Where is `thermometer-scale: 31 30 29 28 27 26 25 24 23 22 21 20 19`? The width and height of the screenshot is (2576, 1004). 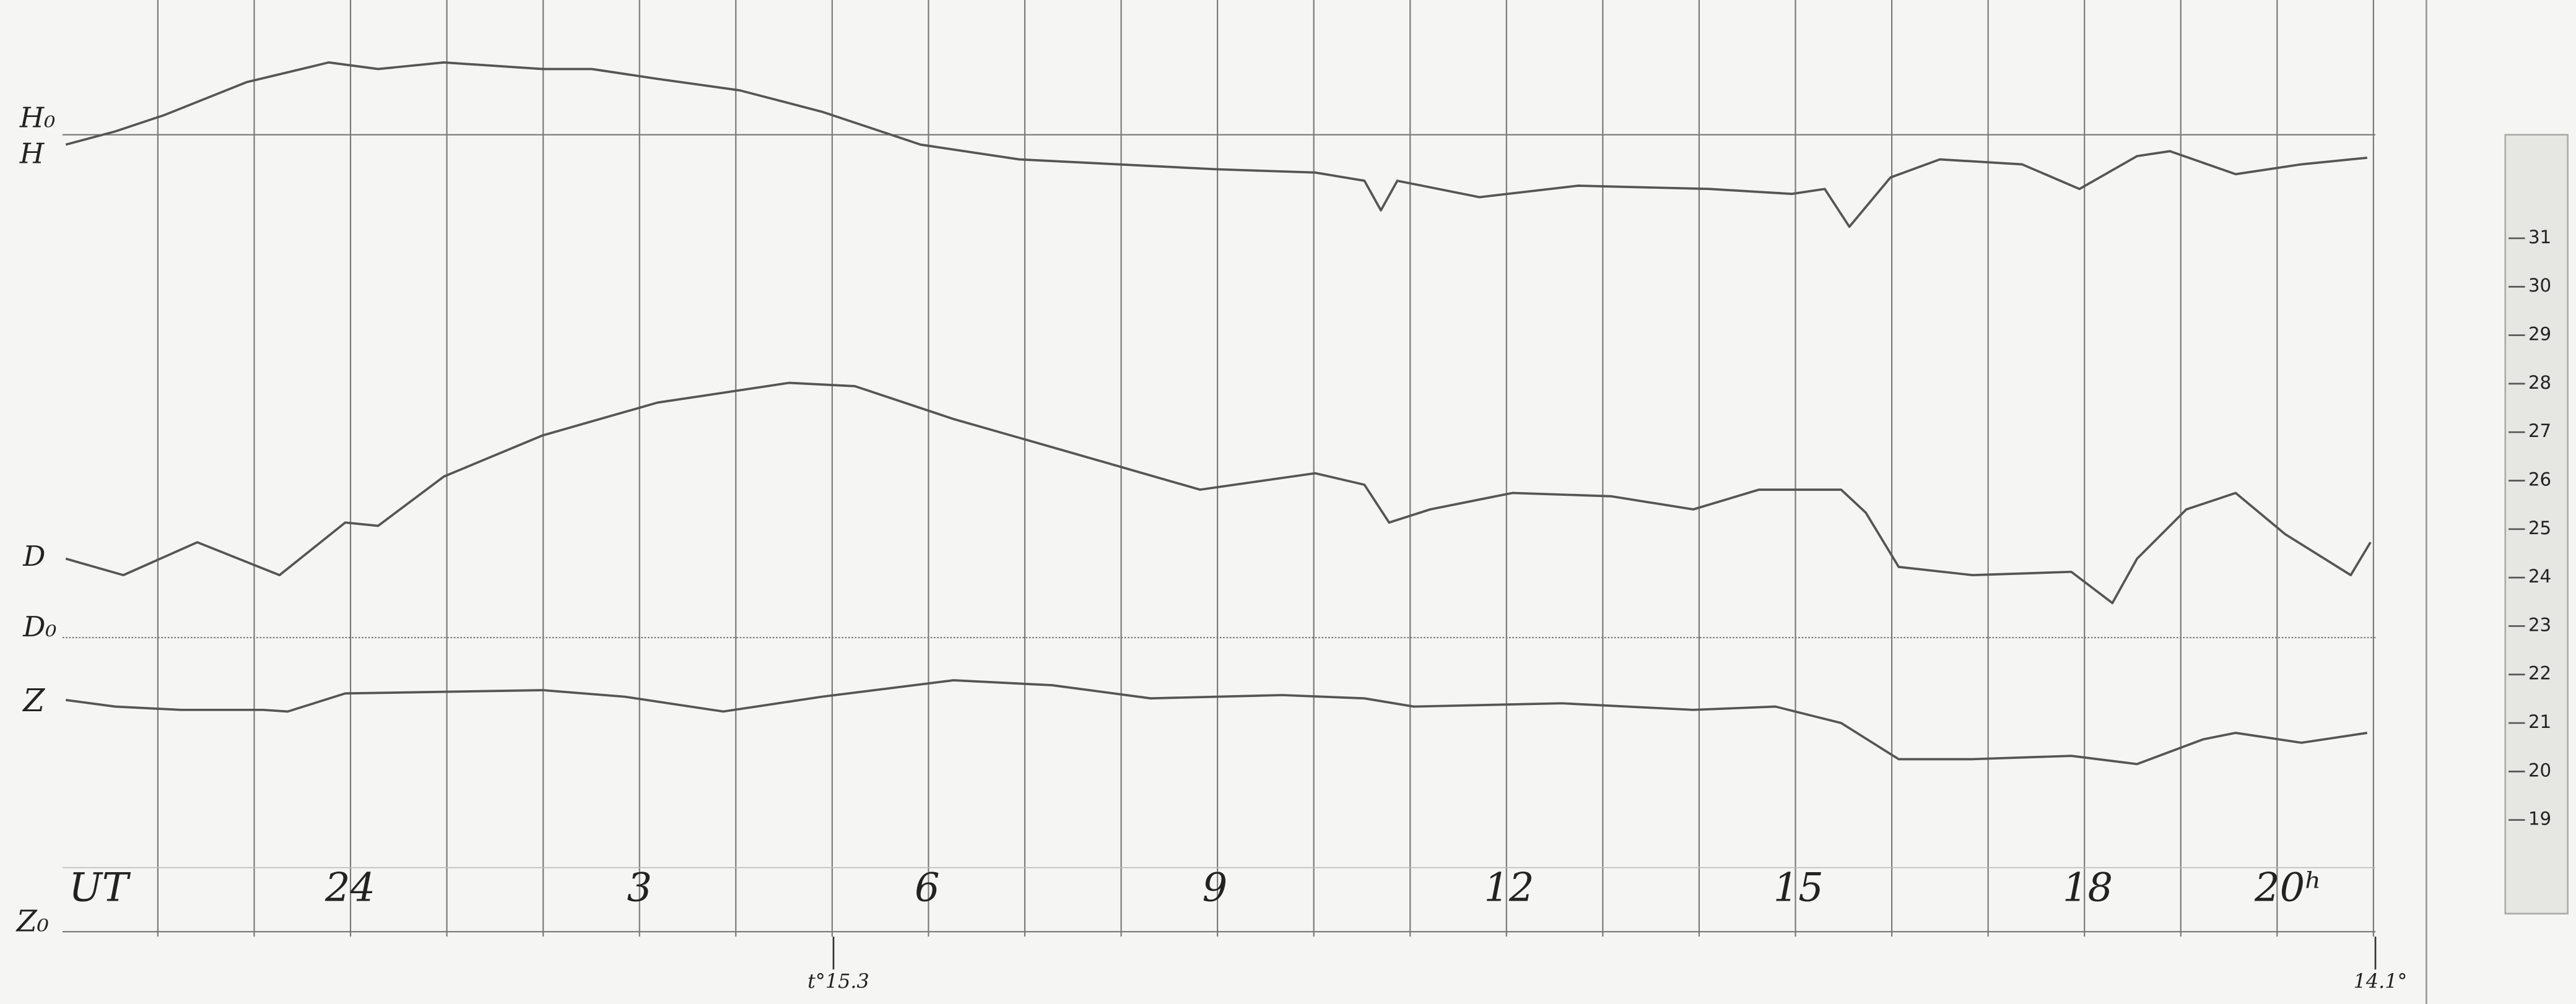 thermometer-scale: 31 30 29 28 27 26 25 24 23 22 21 20 19 is located at coordinates (2530, 528).